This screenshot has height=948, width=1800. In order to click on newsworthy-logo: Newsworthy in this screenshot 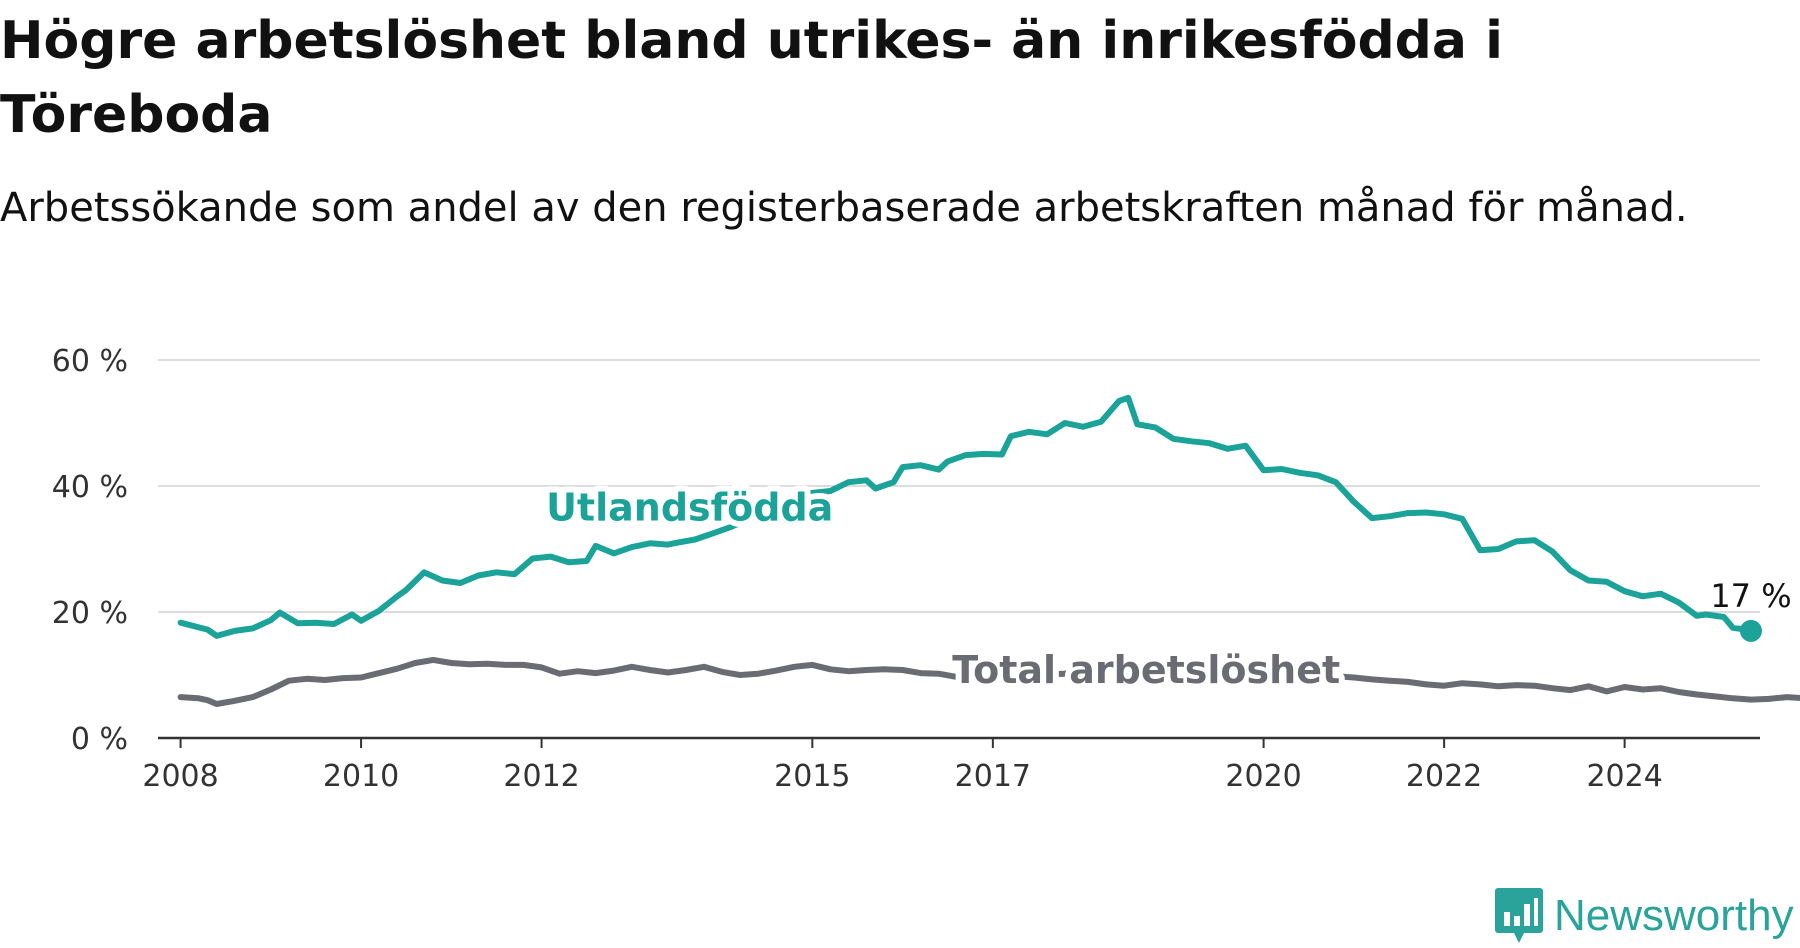, I will do `click(1644, 916)`.